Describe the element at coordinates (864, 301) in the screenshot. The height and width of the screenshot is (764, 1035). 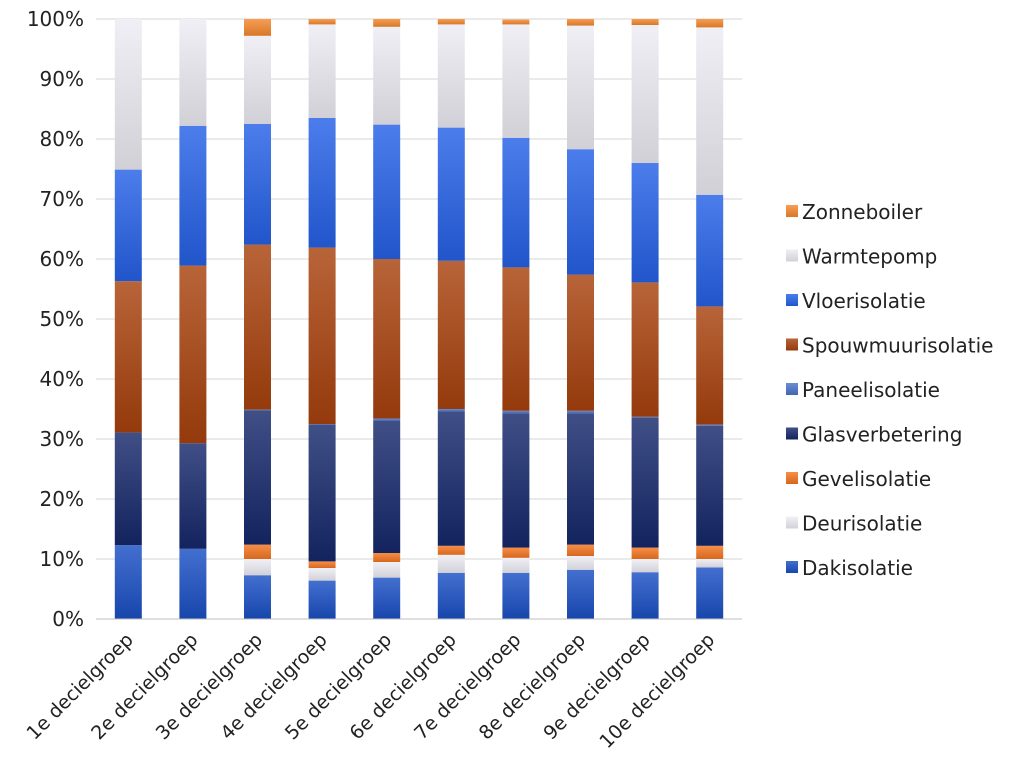
I see `legend-label: Vloerisolatie` at that location.